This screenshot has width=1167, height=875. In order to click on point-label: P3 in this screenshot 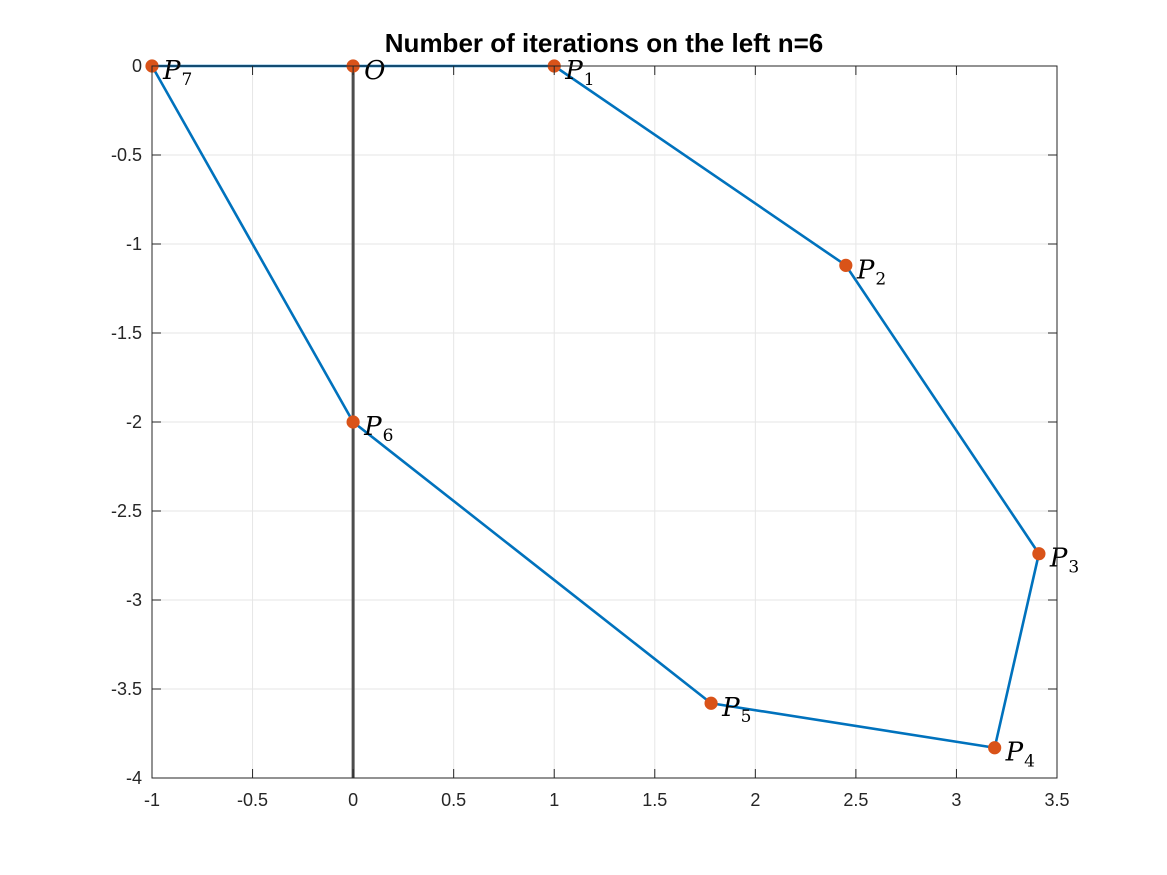, I will do `click(1064, 561)`.